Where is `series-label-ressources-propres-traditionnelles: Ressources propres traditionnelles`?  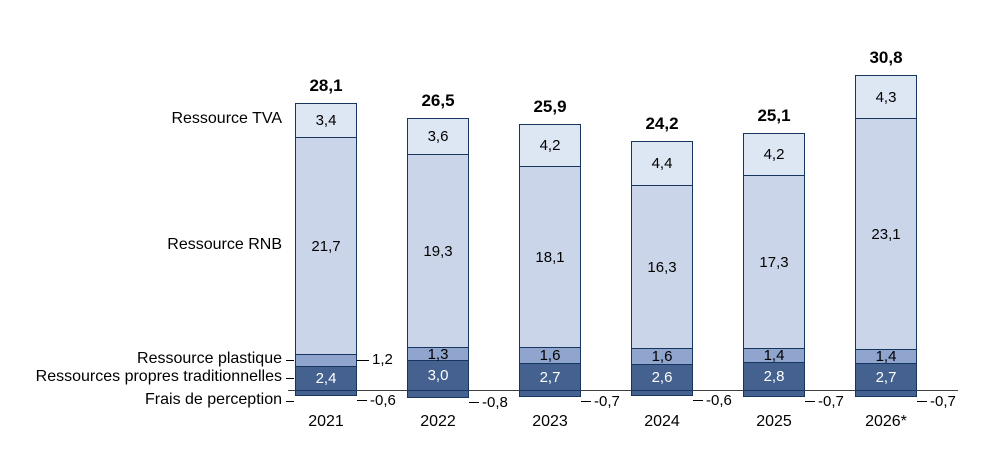 series-label-ressources-propres-traditionnelles: Ressources propres traditionnelles is located at coordinates (158, 376).